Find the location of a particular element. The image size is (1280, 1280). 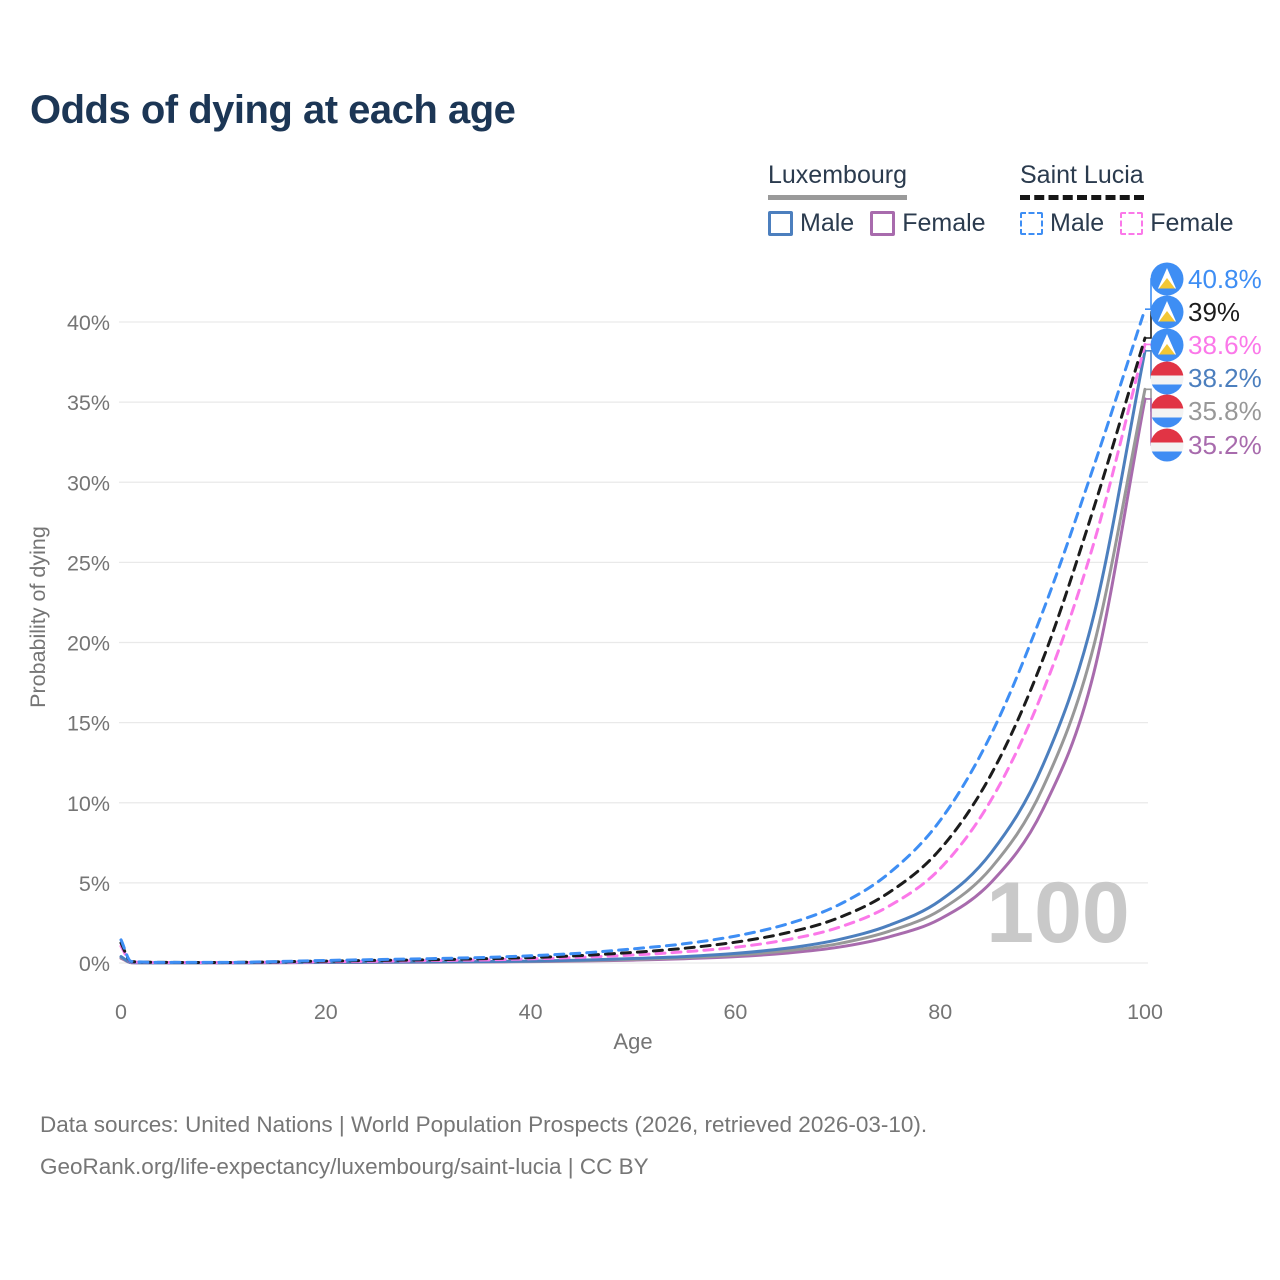

end-label-saint-lucia-female: 38.6% is located at coordinates (1225, 345).